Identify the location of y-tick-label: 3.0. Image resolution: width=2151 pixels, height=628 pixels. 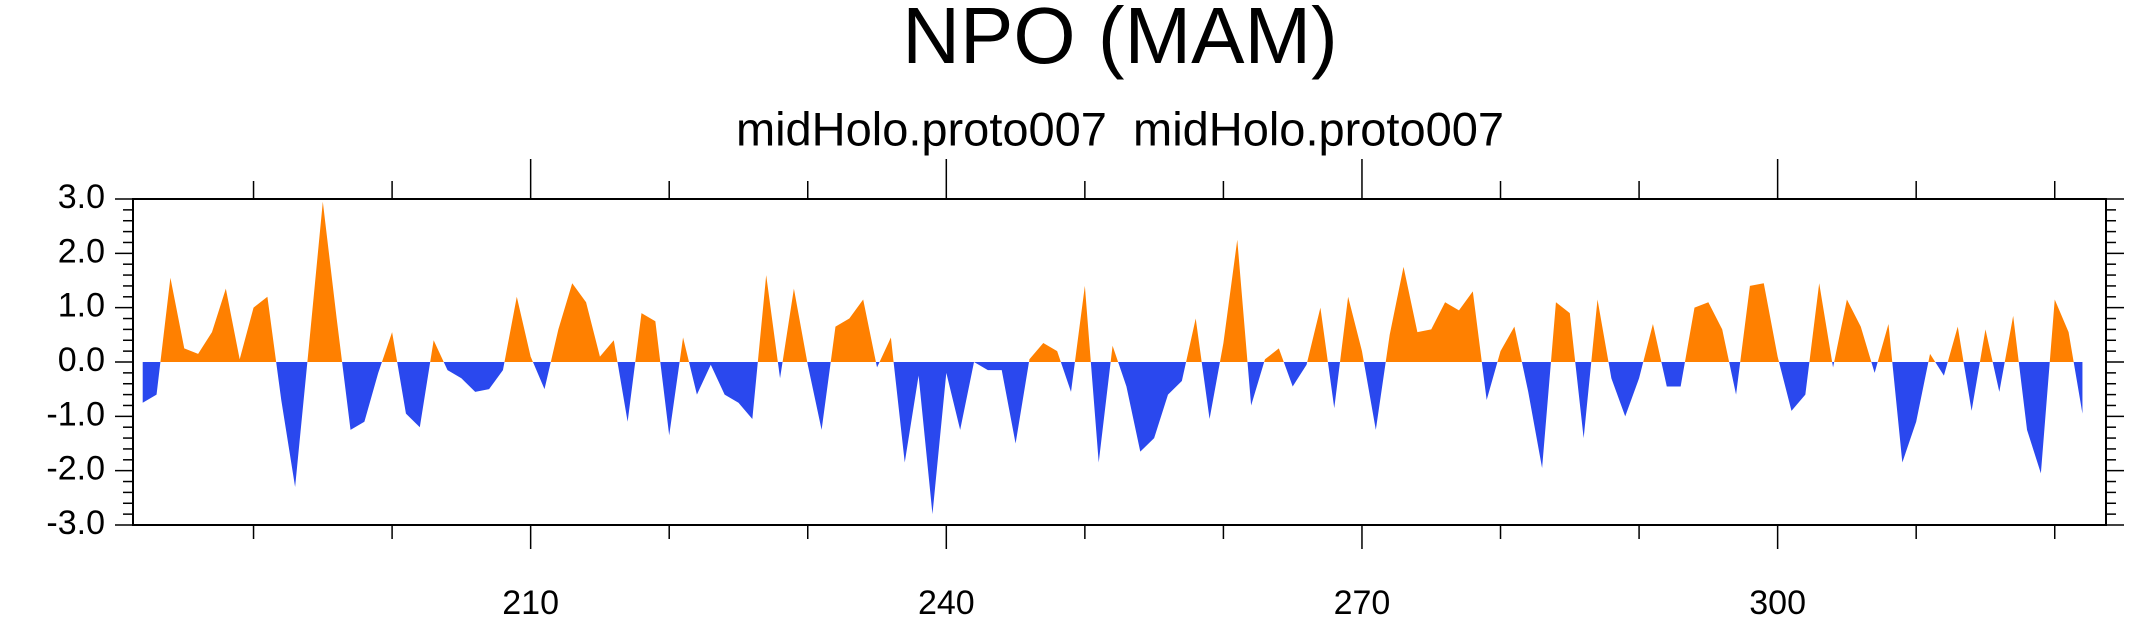
(81, 197).